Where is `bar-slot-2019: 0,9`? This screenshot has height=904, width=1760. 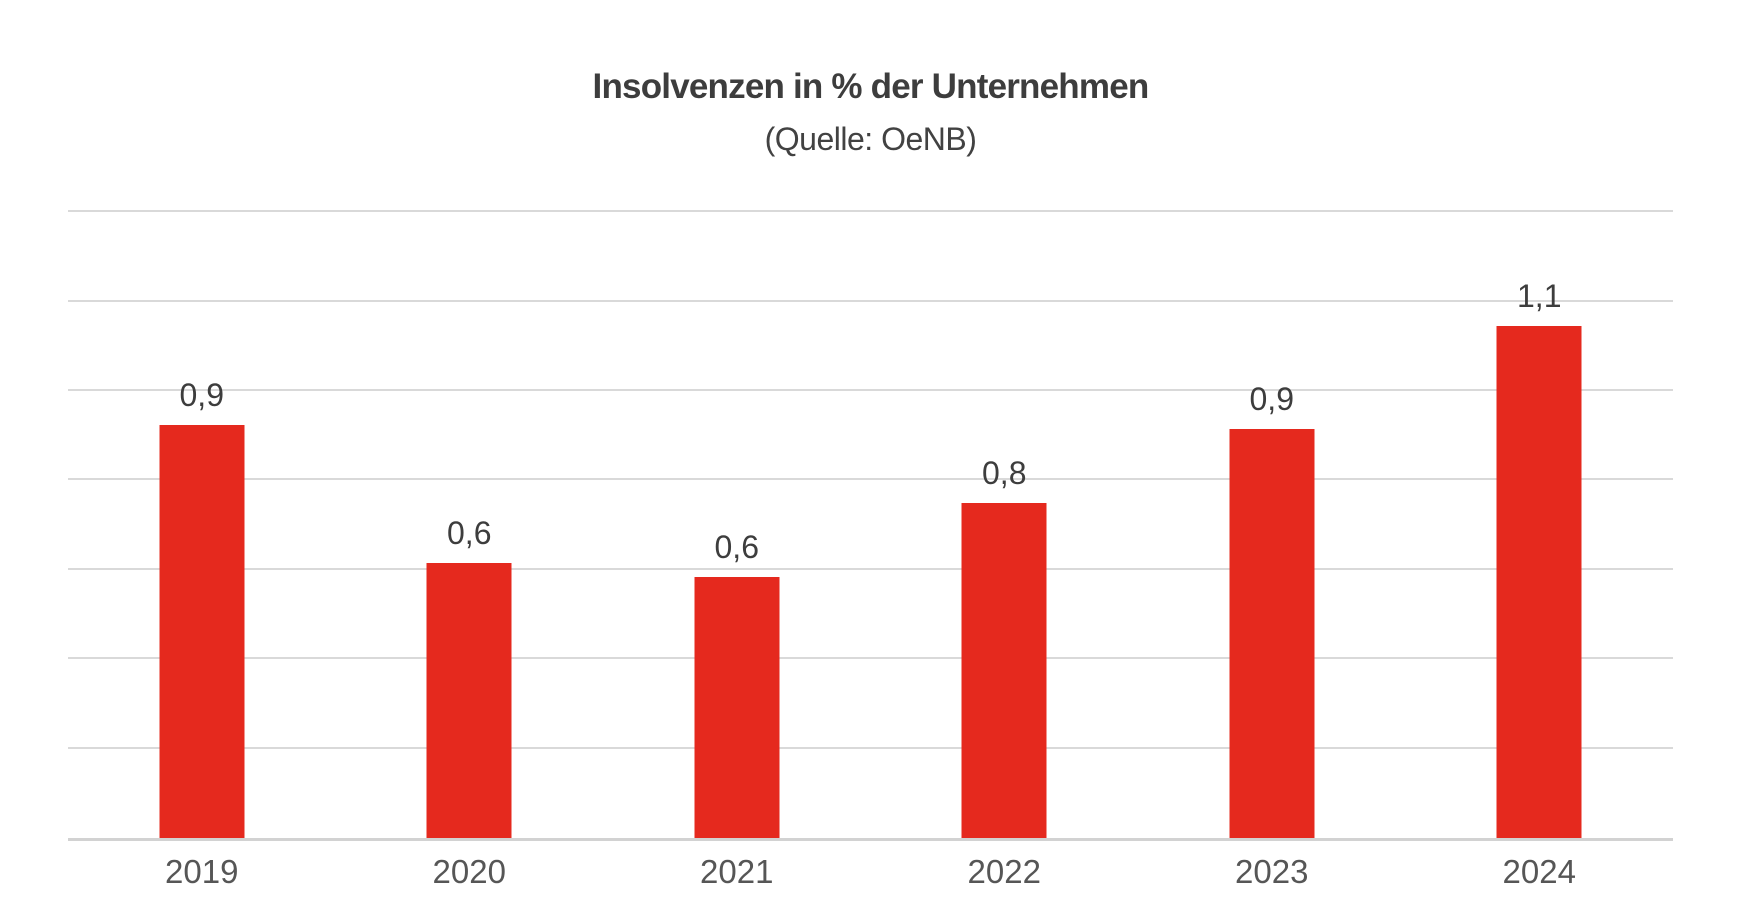
bar-slot-2019: 0,9 is located at coordinates (202, 514).